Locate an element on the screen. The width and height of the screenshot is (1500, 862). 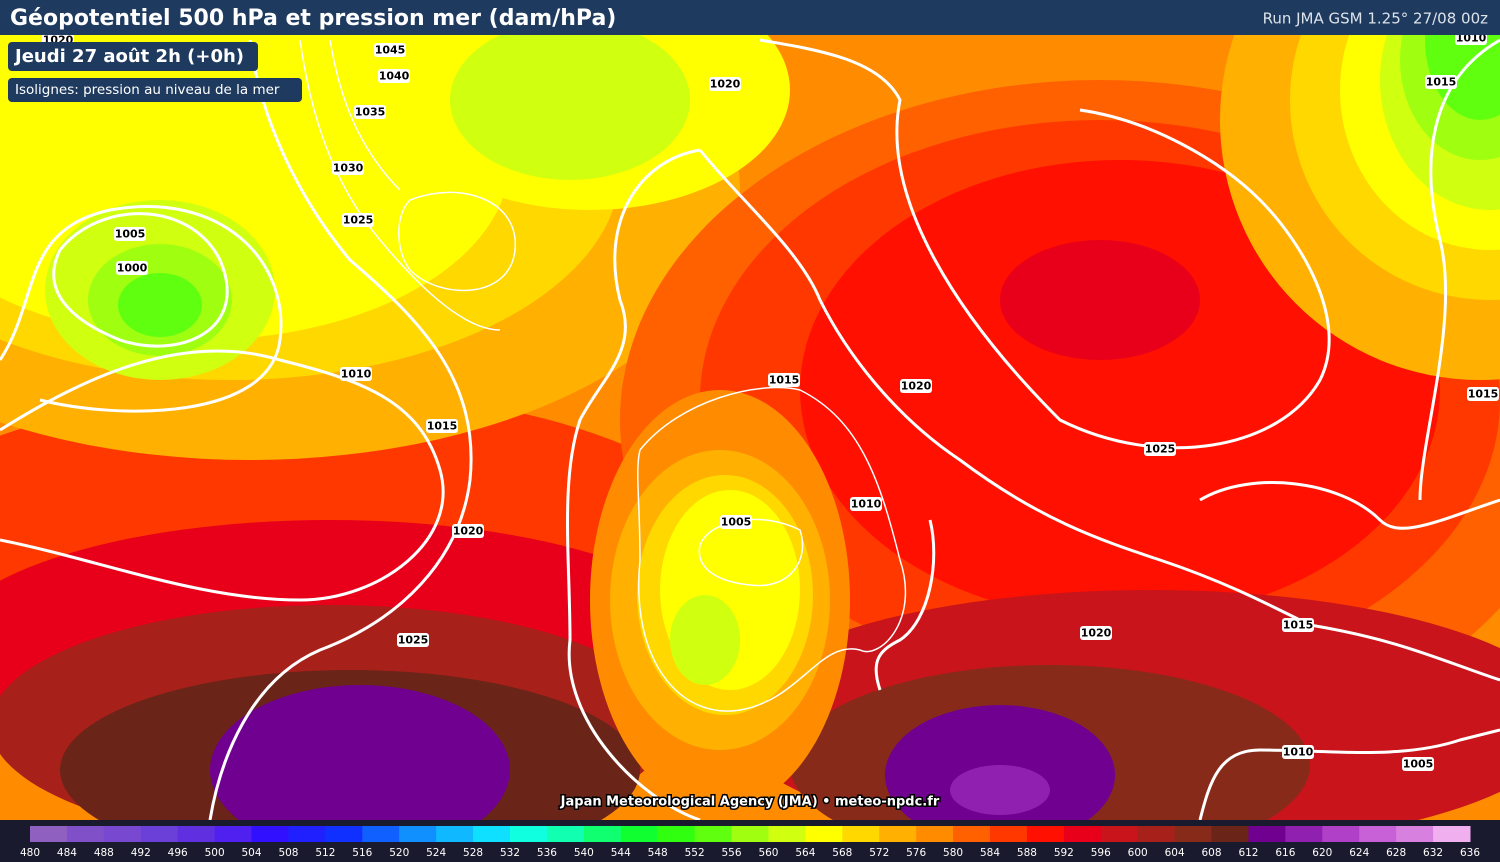
colorbar-label: 492 is located at coordinates (141, 853).